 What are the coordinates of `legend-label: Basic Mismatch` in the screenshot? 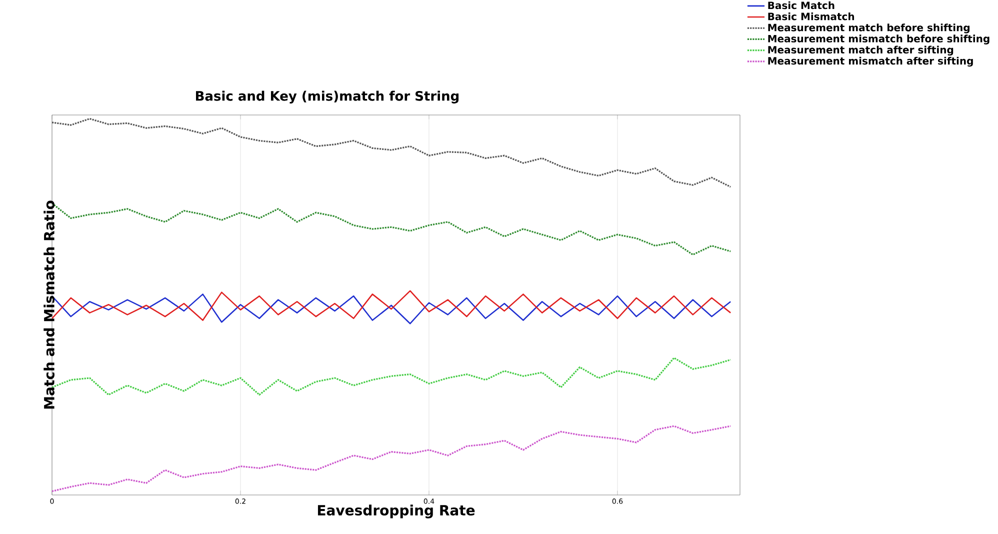 It's located at (811, 16).